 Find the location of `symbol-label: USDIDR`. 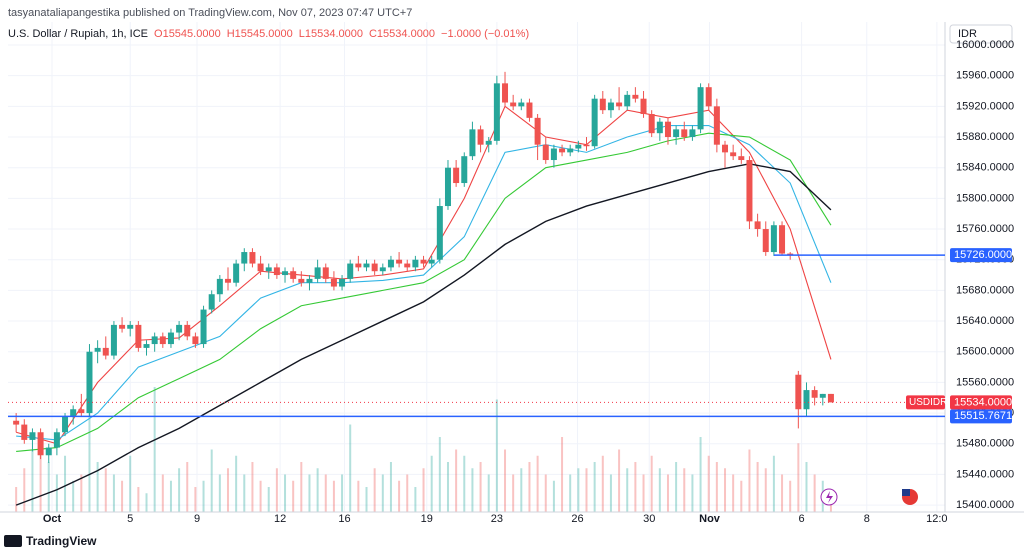

symbol-label: USDIDR is located at coordinates (928, 402).